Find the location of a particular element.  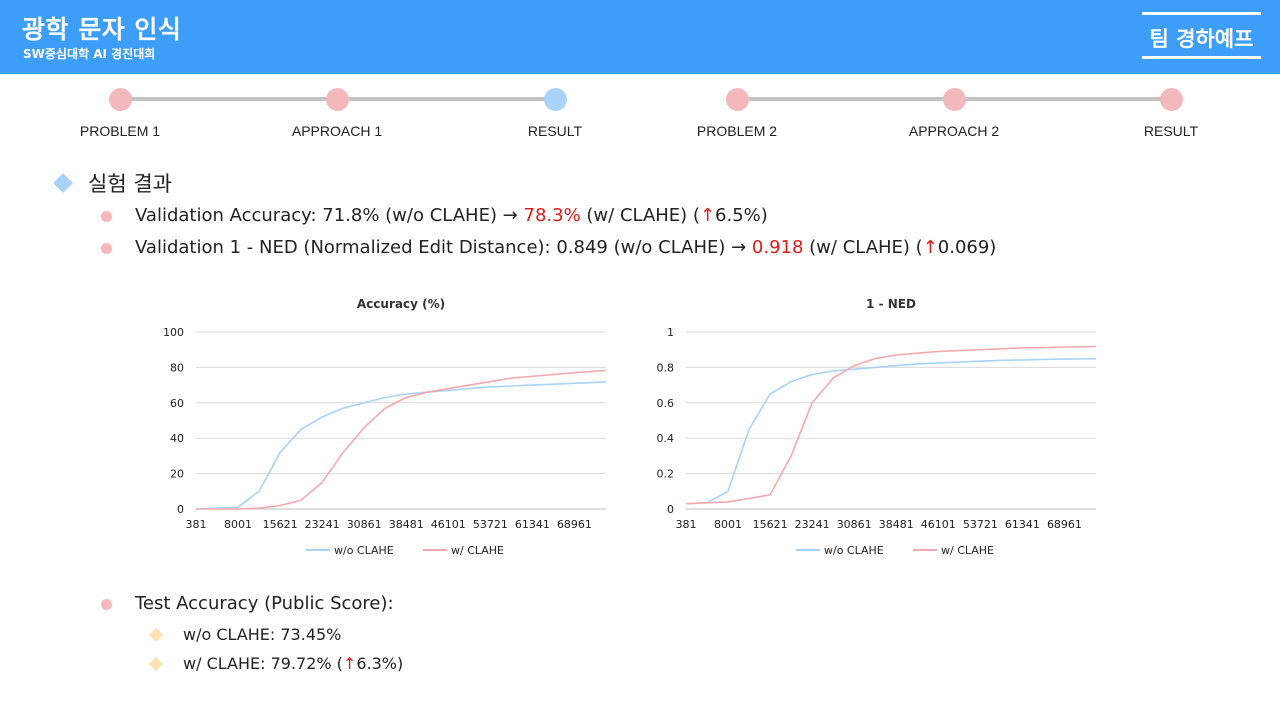

y-tick-label: 100 is located at coordinates (173, 332).